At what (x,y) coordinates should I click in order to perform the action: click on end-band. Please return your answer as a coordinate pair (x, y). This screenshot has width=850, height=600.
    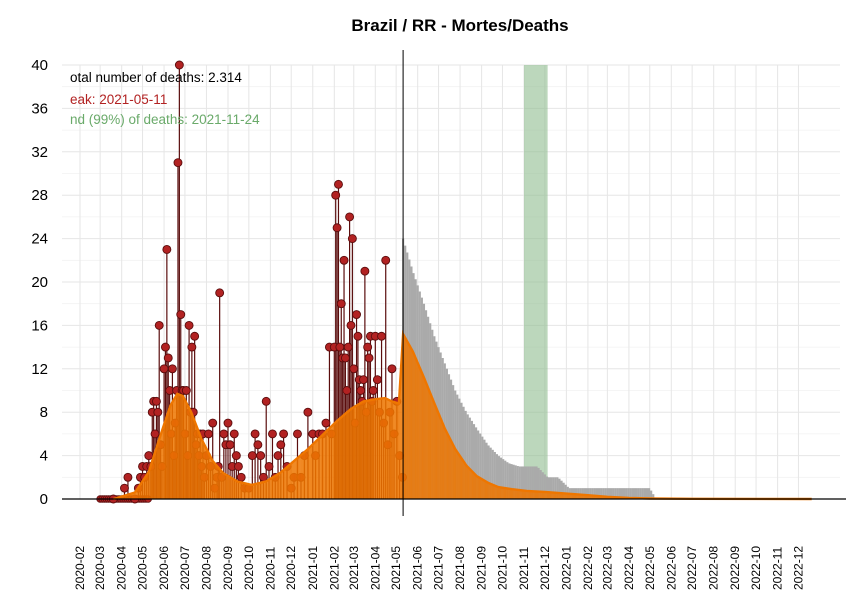
    Looking at the image, I should click on (536, 282).